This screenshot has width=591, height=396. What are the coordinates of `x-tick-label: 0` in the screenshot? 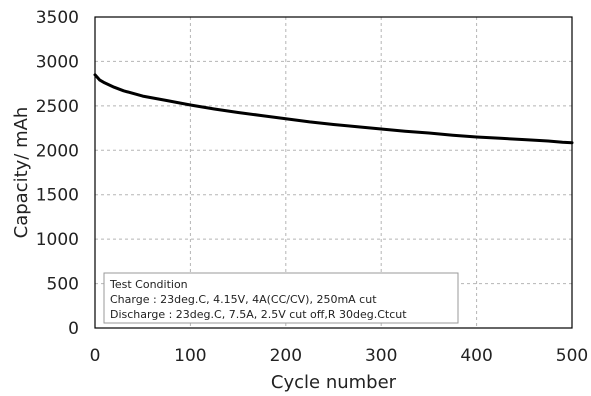 It's located at (95, 356).